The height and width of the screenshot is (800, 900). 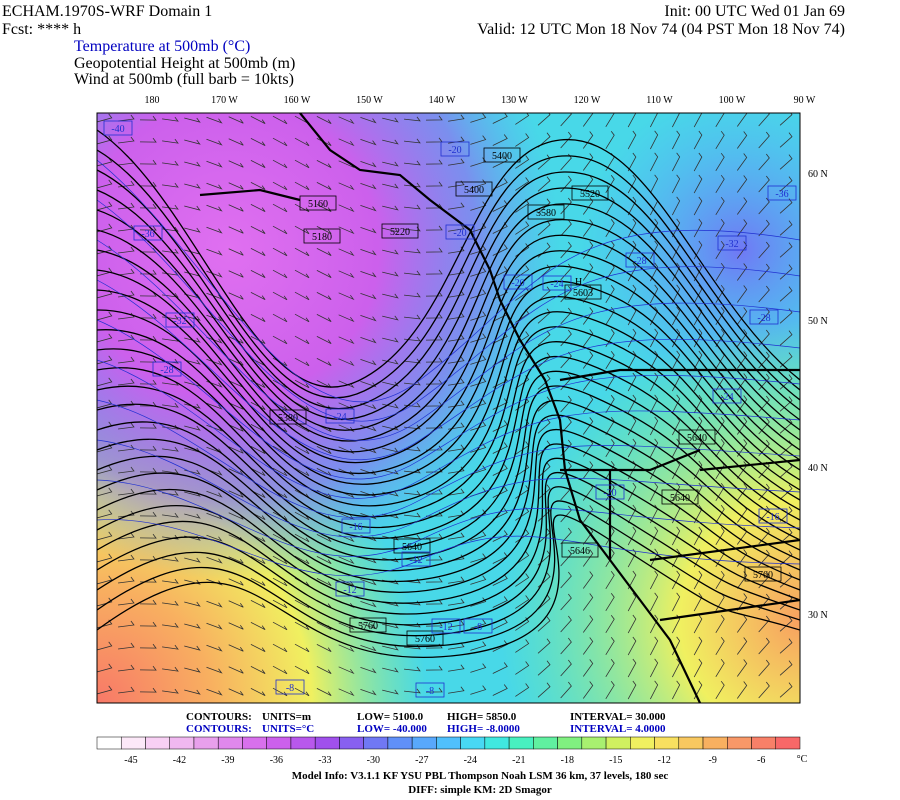 What do you see at coordinates (219, 729) in the screenshot?
I see `contour-info: CONTOURS:` at bounding box center [219, 729].